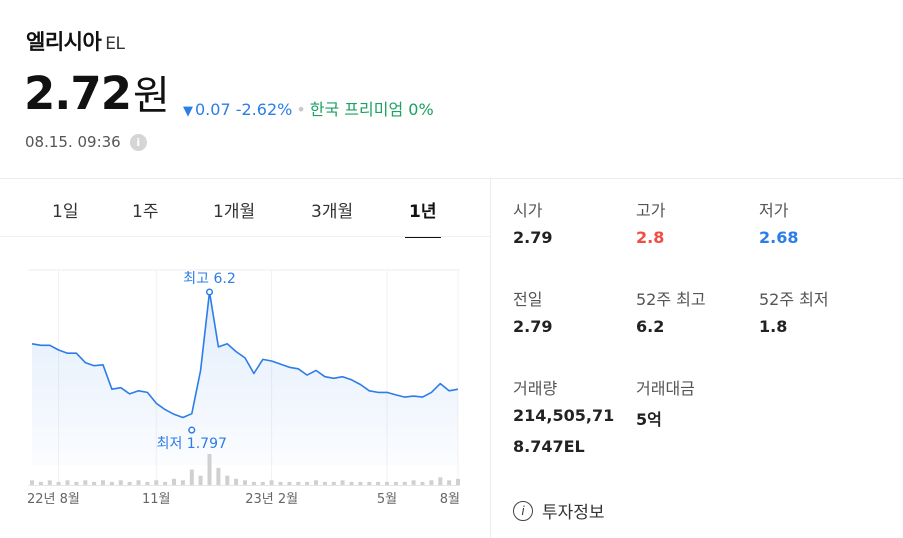 This screenshot has height=538, width=903. I want to click on invest-info-label: 투자정보, so click(573, 513).